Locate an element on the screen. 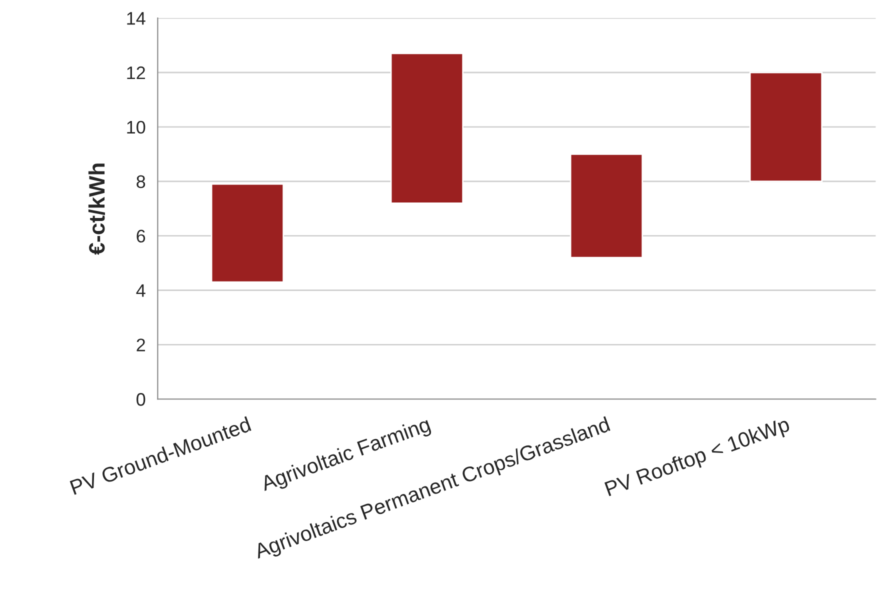 The height and width of the screenshot is (602, 881). y-tick-label: 14 is located at coordinates (136, 18).